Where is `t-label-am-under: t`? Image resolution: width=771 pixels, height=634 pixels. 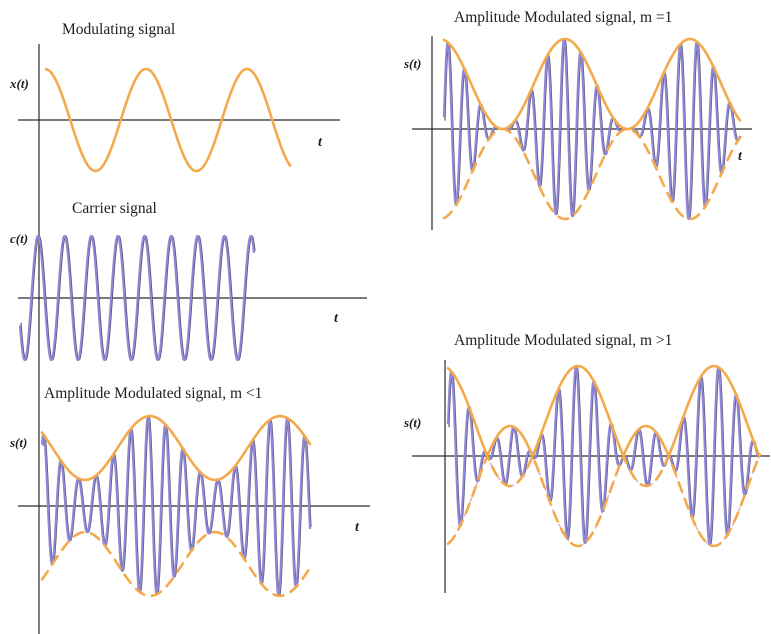 t-label-am-under: t is located at coordinates (357, 527).